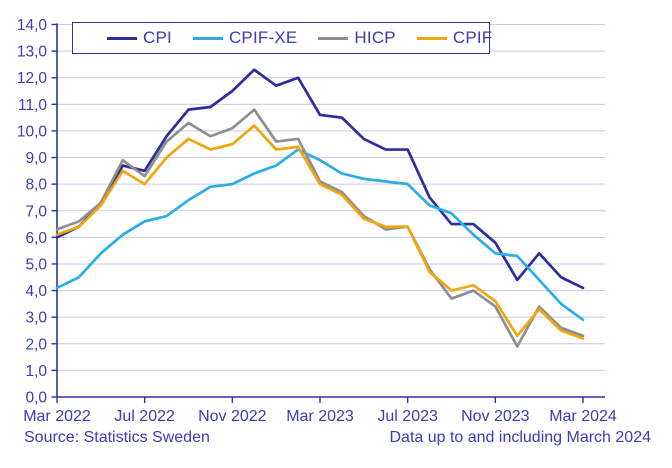  I want to click on cpif-line-swatch, so click(431, 38).